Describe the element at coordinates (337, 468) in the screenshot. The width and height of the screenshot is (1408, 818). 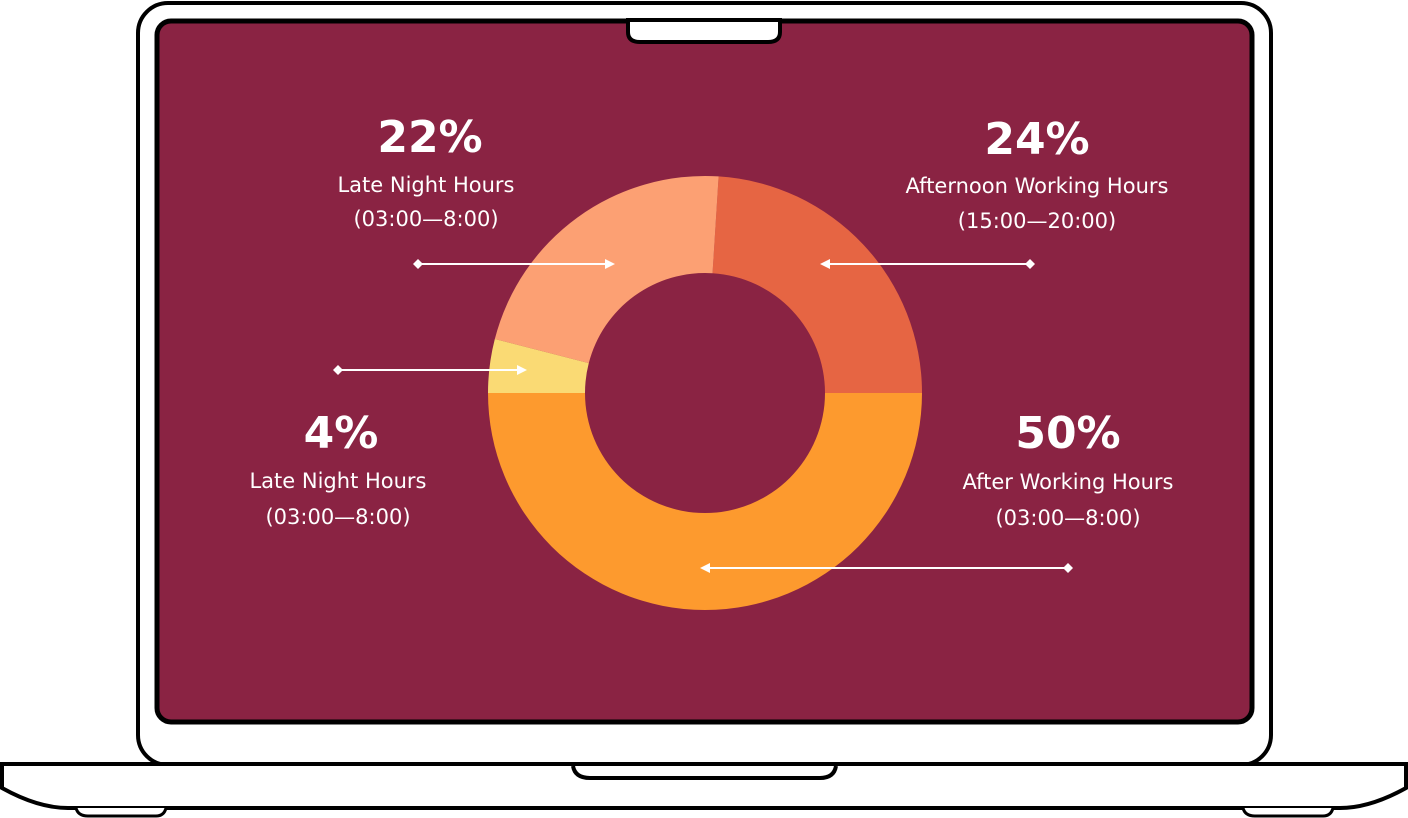
I see `label-late-night-4: 4% Late Night Hours (03:00—8:00)` at that location.